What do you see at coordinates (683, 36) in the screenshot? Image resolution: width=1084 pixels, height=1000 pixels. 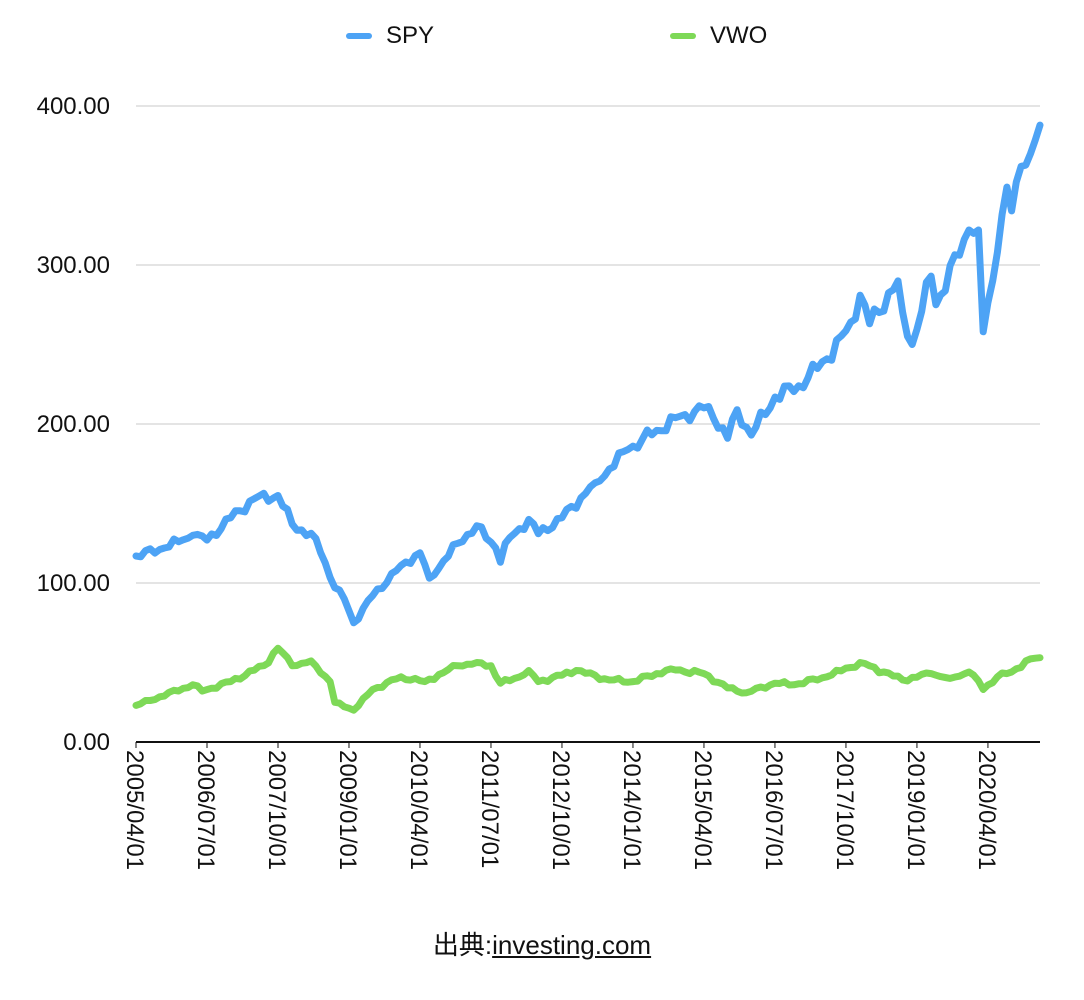 I see `legend-swatch-vwo` at bounding box center [683, 36].